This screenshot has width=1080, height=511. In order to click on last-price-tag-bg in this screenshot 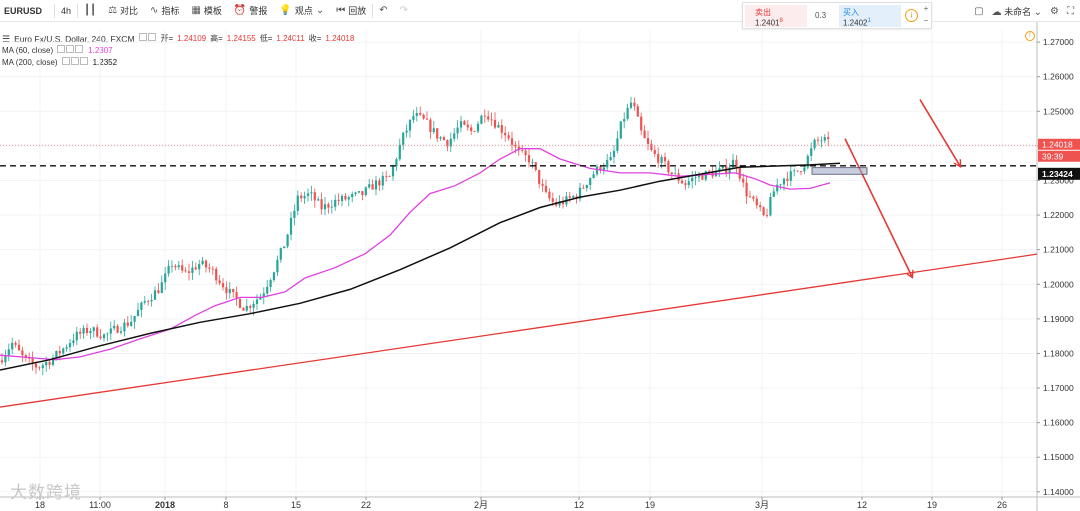, I will do `click(1059, 144)`.